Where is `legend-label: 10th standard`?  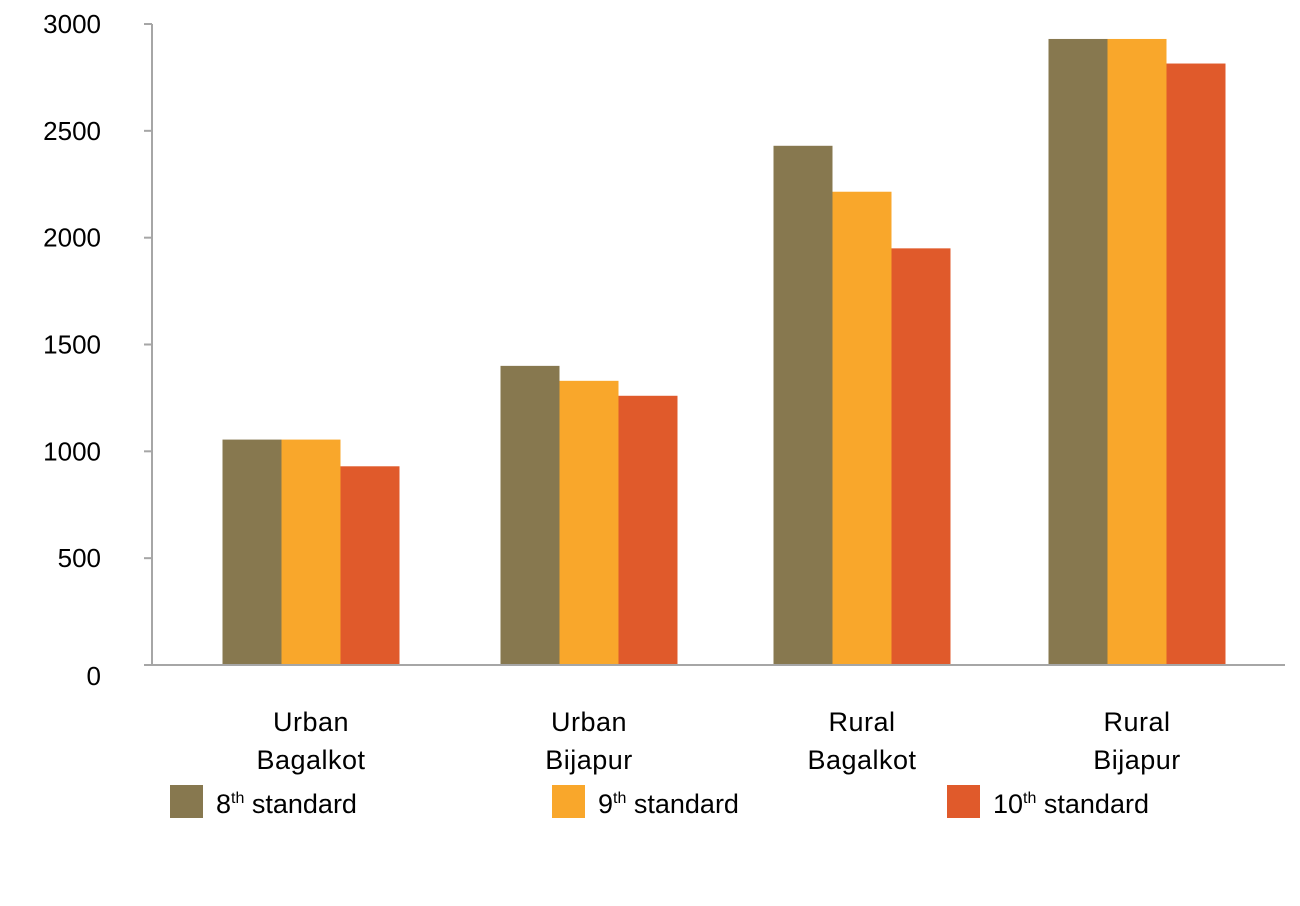
legend-label: 10th standard is located at coordinates (1071, 804).